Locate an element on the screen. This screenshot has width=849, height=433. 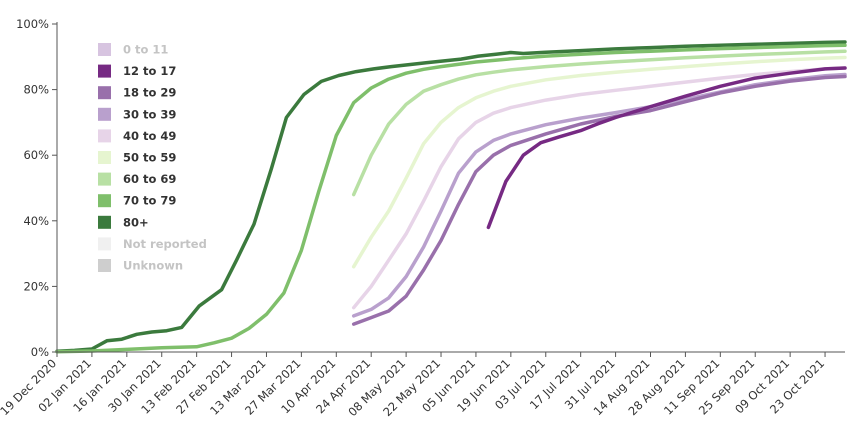
legend-label: Not reported is located at coordinates (165, 244).